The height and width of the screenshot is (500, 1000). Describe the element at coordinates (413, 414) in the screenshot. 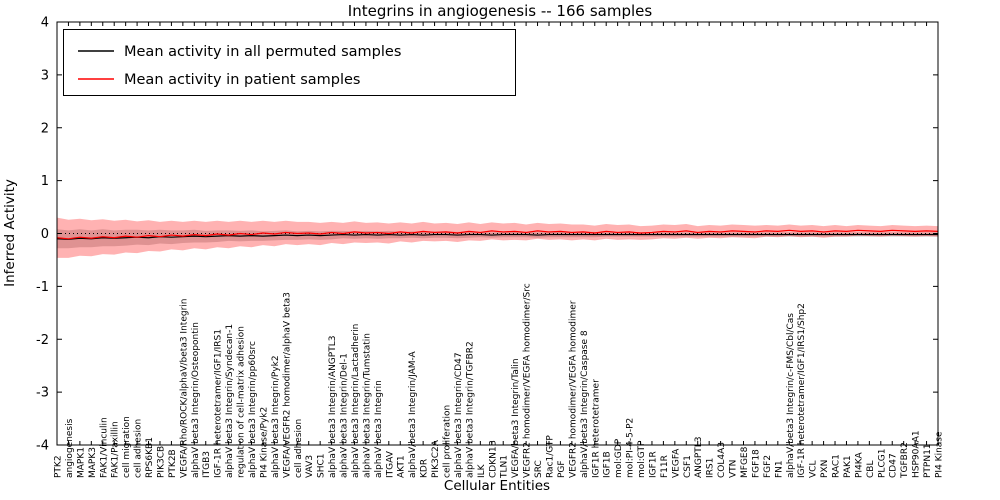

I see `x-tick-label: alphaV/beta3 Integrin/JAM-A` at that location.